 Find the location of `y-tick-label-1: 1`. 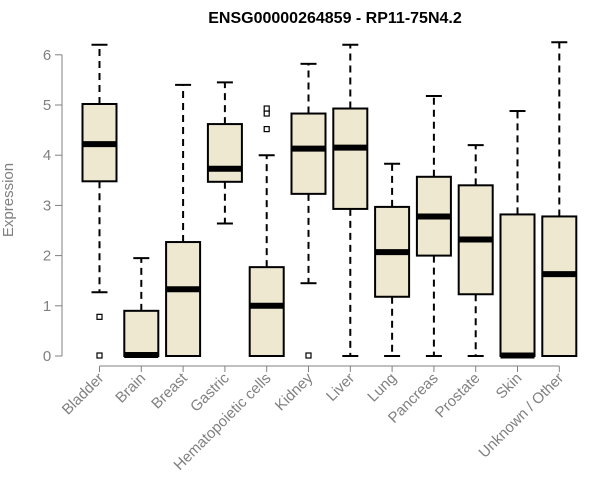

y-tick-label-1: 1 is located at coordinates (47, 306).